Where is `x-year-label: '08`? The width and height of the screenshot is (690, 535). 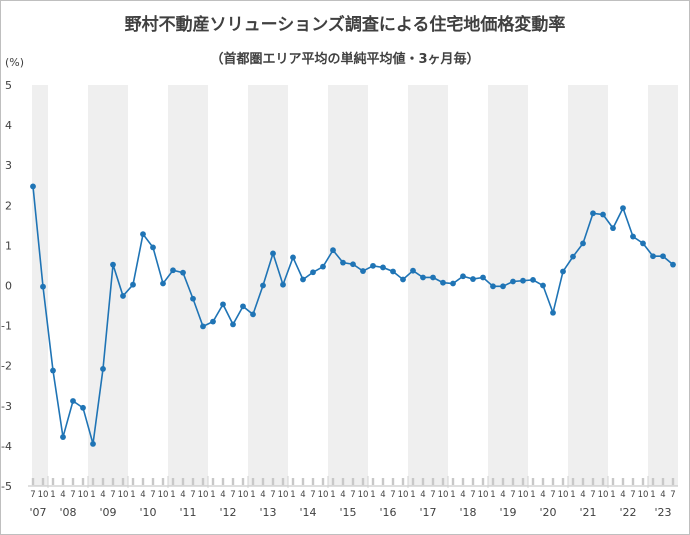 x-year-label: '08 is located at coordinates (67, 512).